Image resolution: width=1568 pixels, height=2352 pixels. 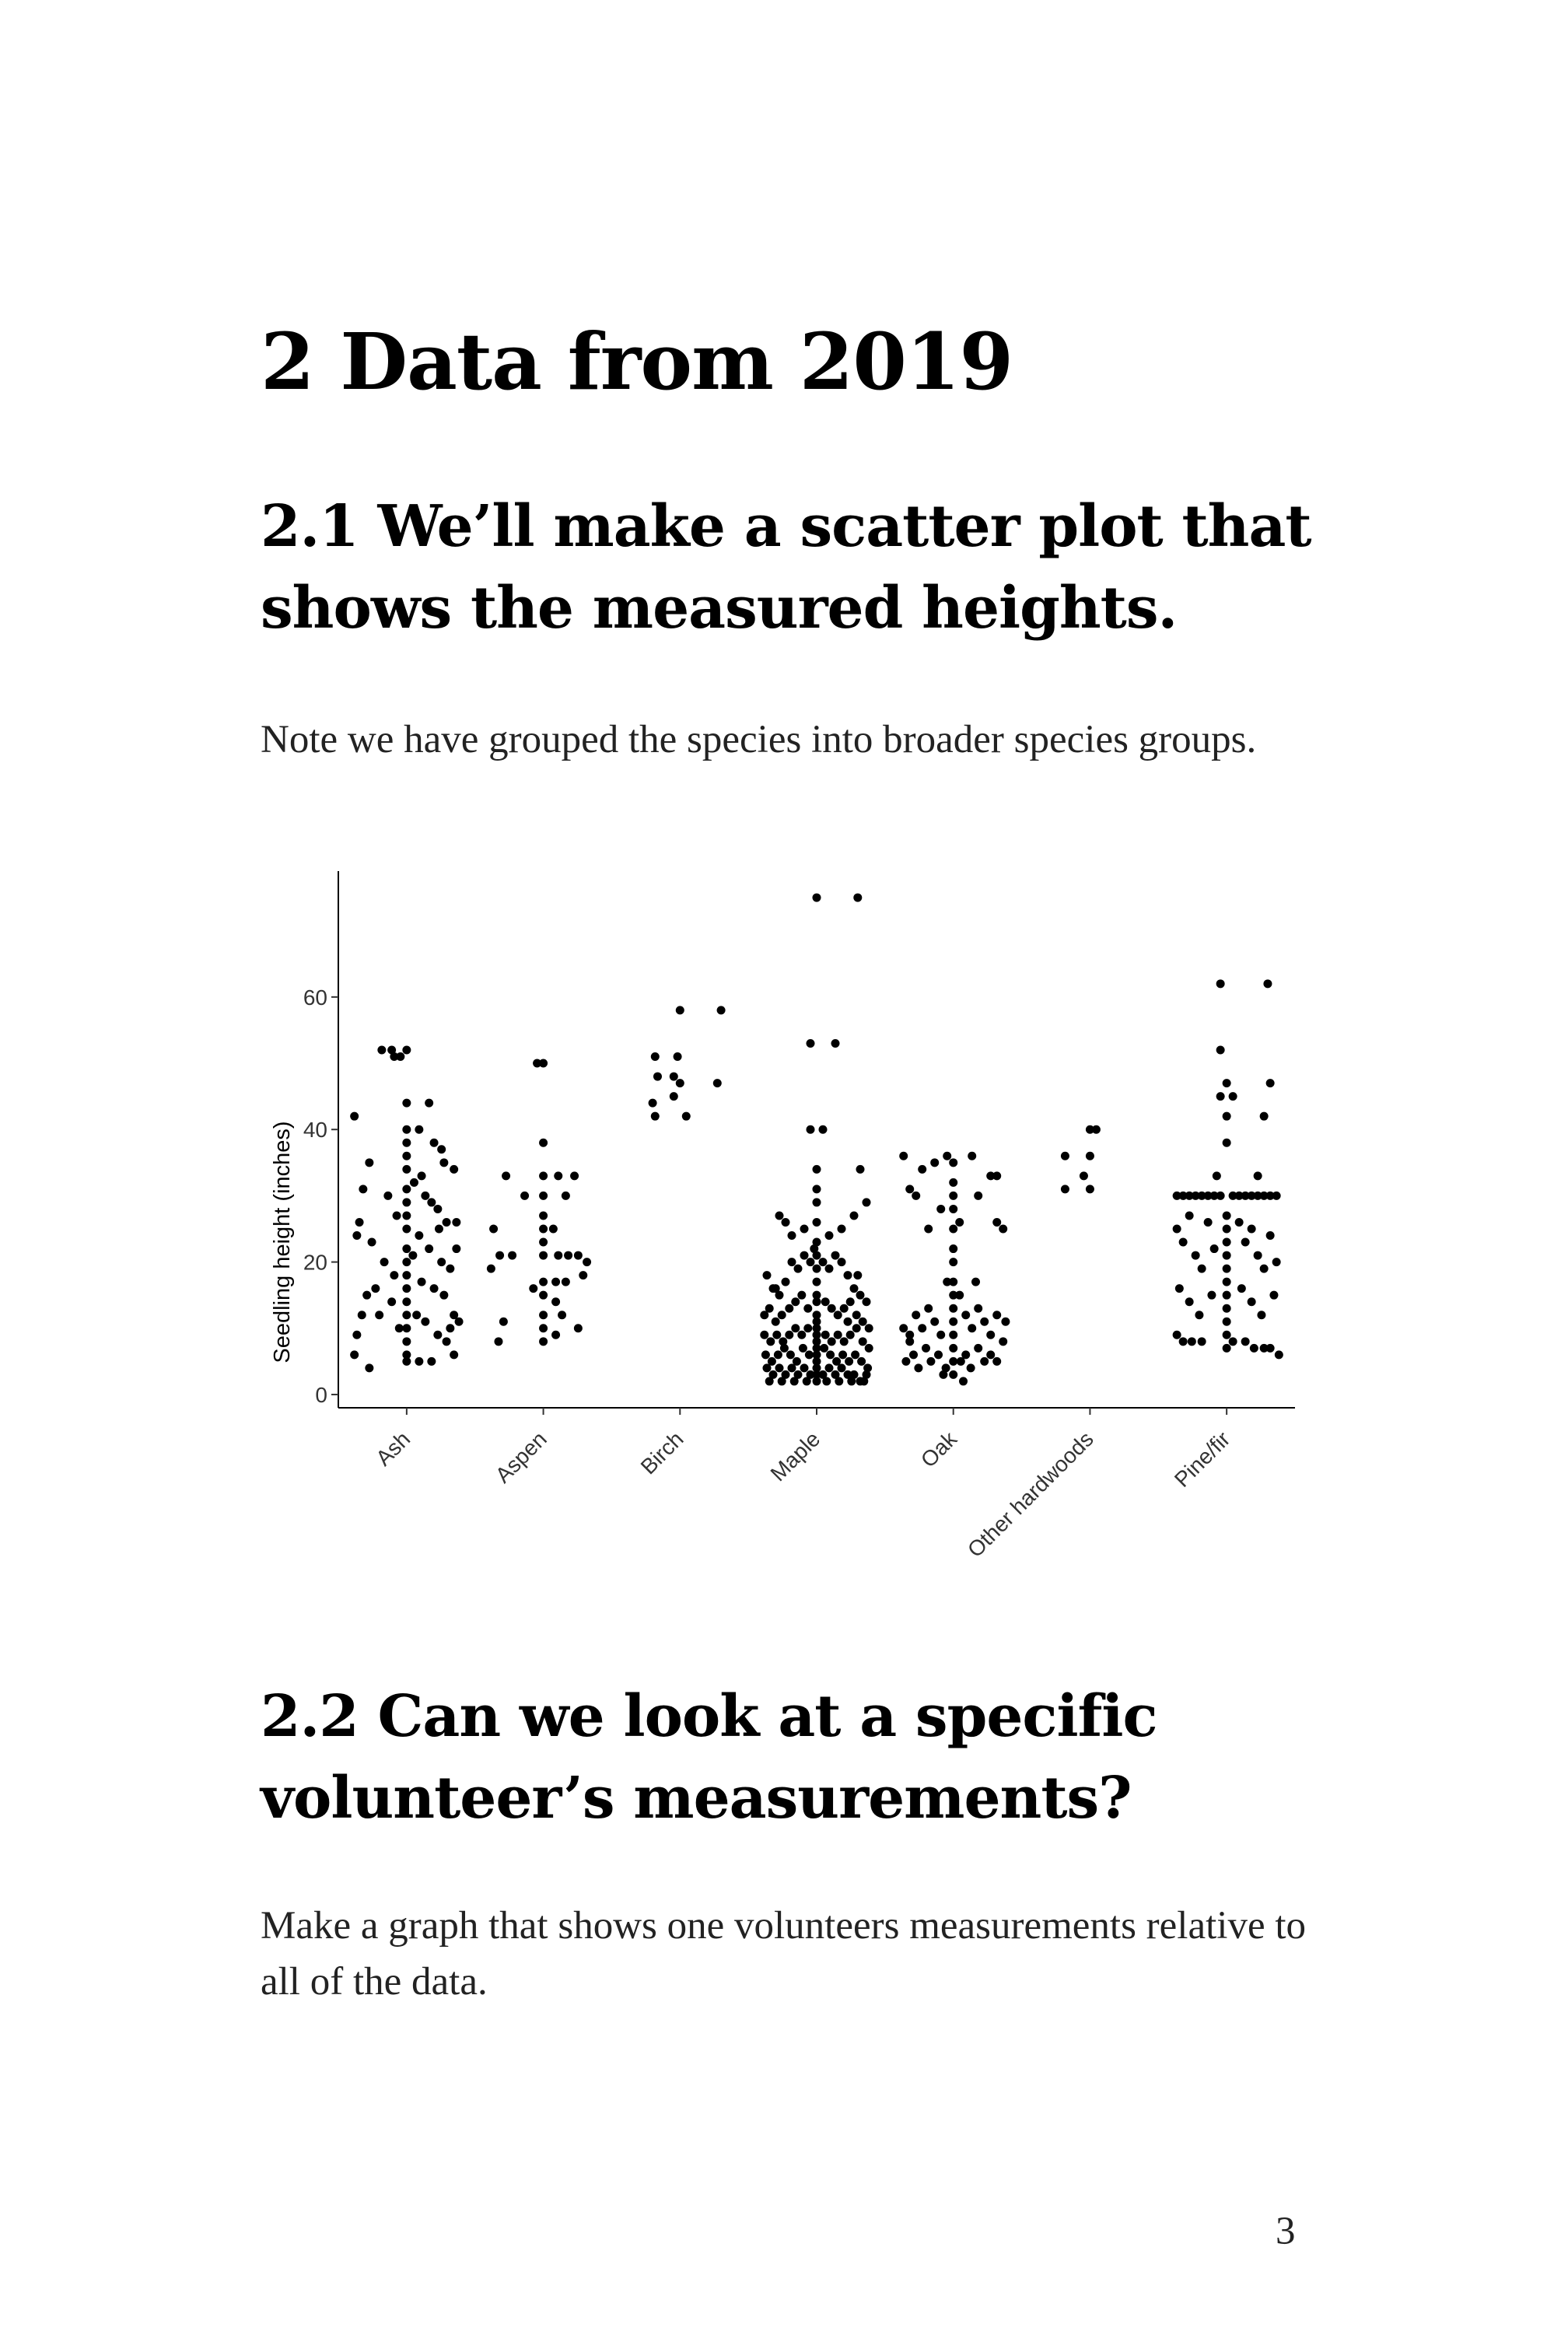 I want to click on y-tick-label: 20, so click(x=315, y=1263).